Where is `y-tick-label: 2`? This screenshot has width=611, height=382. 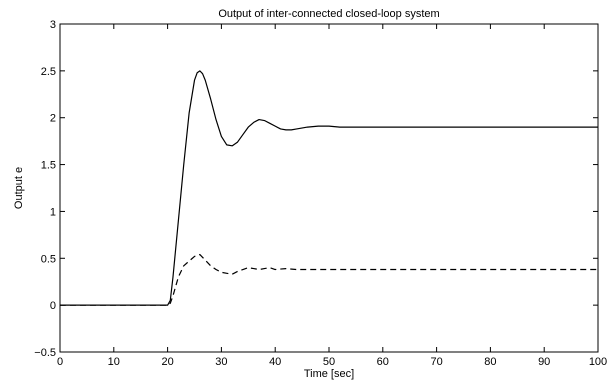 y-tick-label: 2 is located at coordinates (53, 119).